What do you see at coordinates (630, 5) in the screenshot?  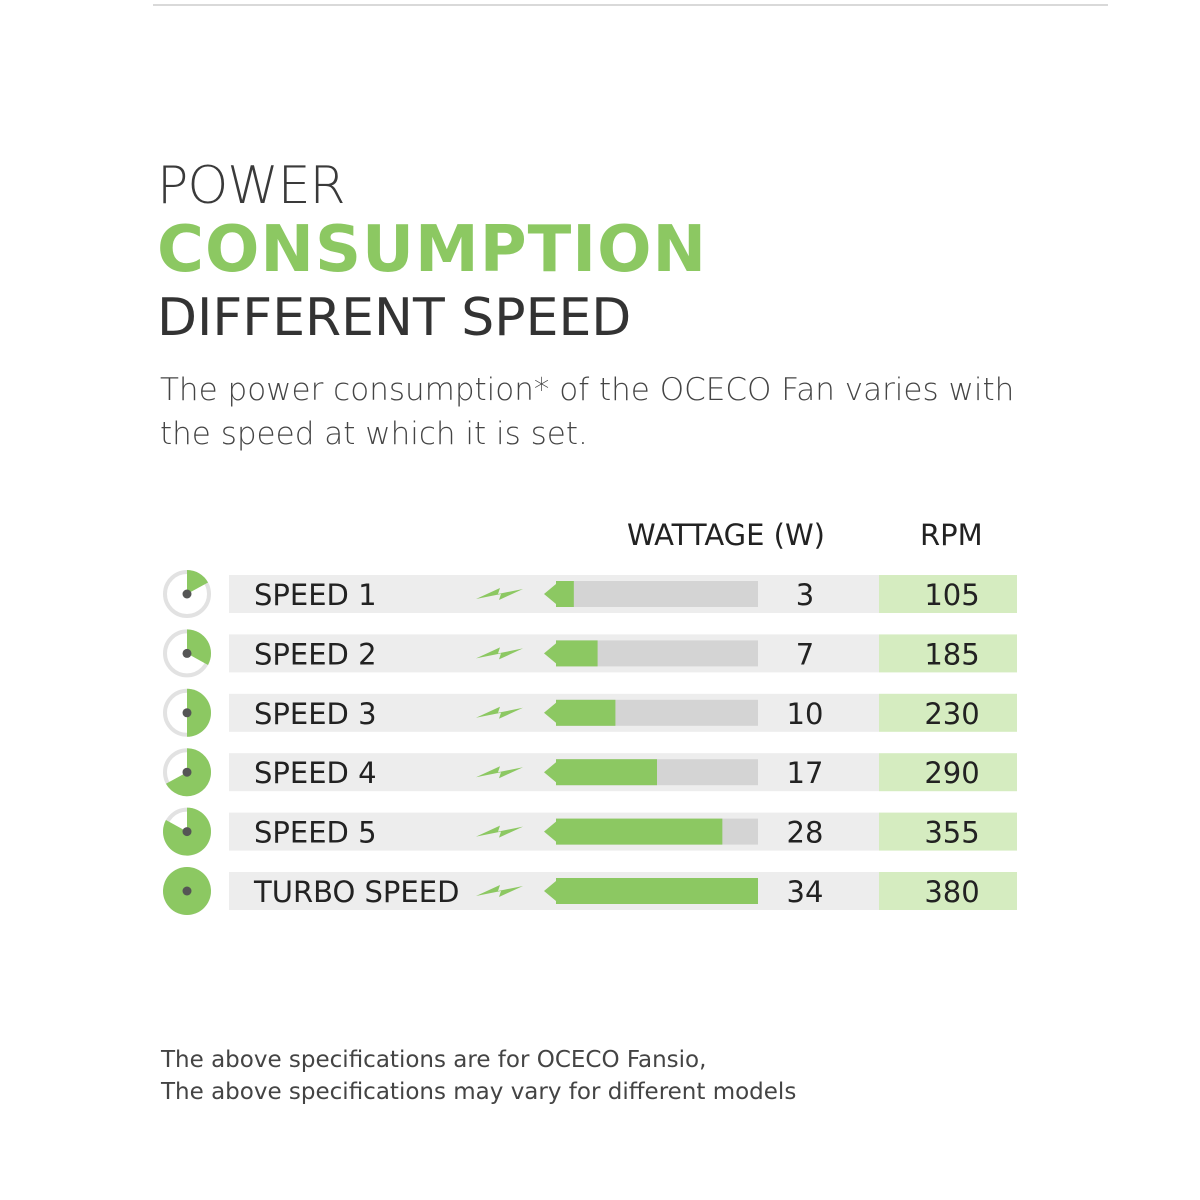 I see `top-divider` at bounding box center [630, 5].